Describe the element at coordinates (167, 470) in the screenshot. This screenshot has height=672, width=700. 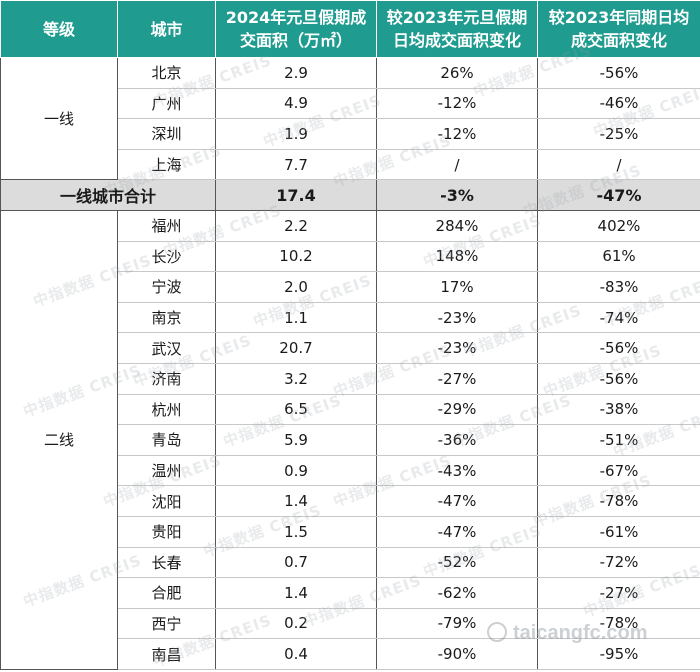
I see `city-cell: 温州` at that location.